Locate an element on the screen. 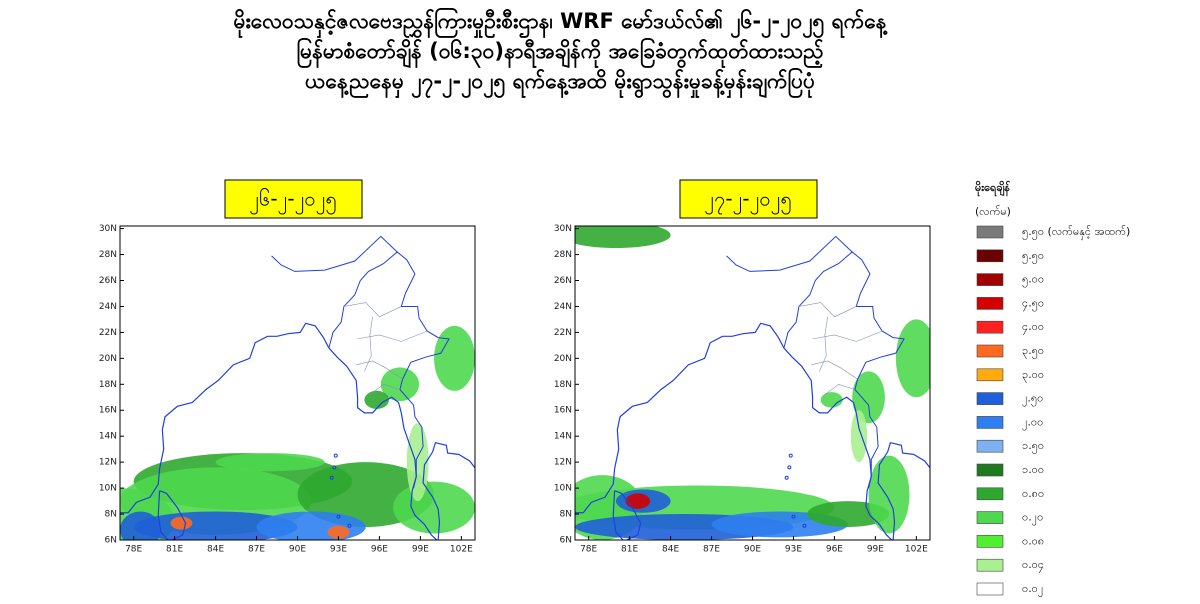 Image resolution: width=1200 pixels, height=604 pixels. legend-label: ၀.၀၈ is located at coordinates (1033, 540).